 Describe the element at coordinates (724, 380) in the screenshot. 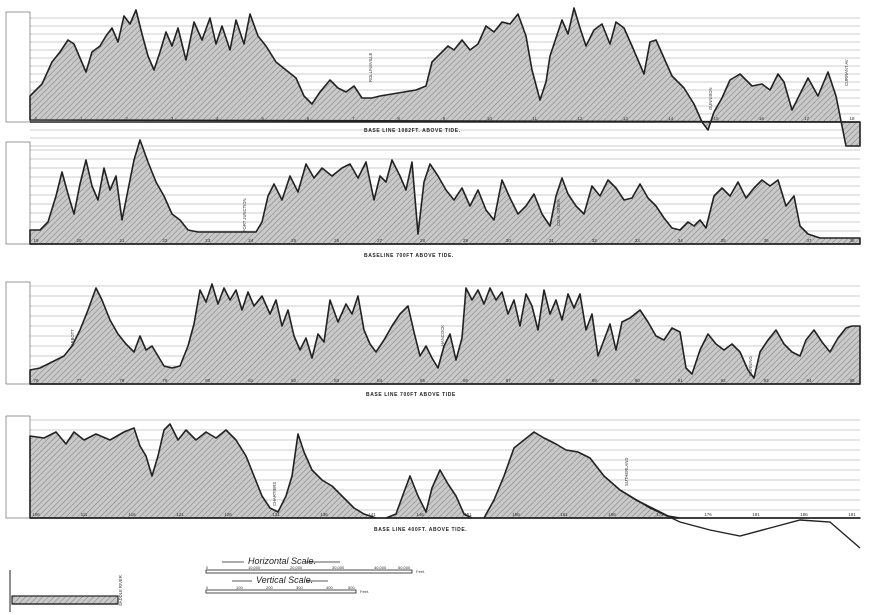

I see `station-number: 92` at that location.